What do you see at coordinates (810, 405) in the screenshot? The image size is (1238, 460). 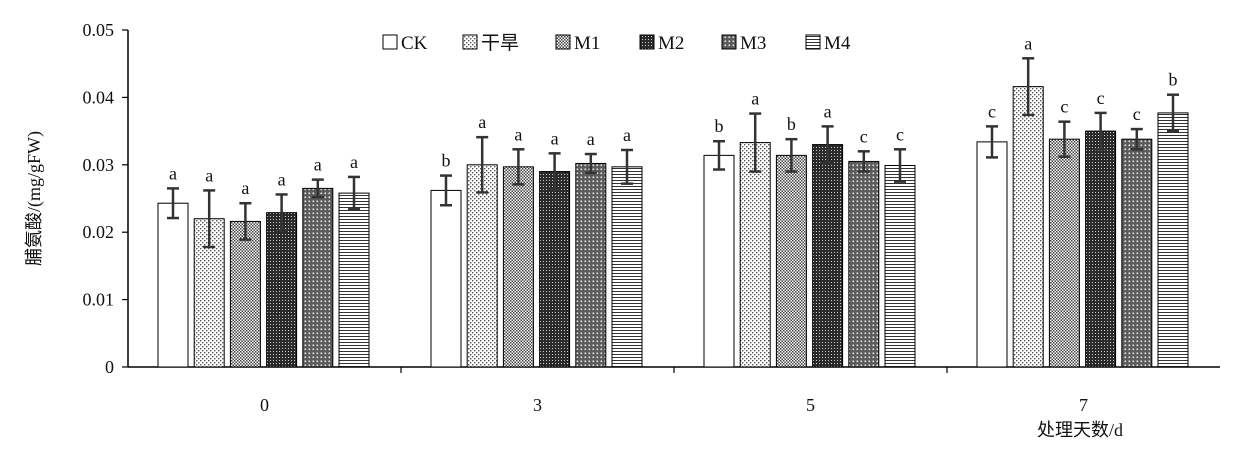 I see `x-tick-label: 5` at bounding box center [810, 405].